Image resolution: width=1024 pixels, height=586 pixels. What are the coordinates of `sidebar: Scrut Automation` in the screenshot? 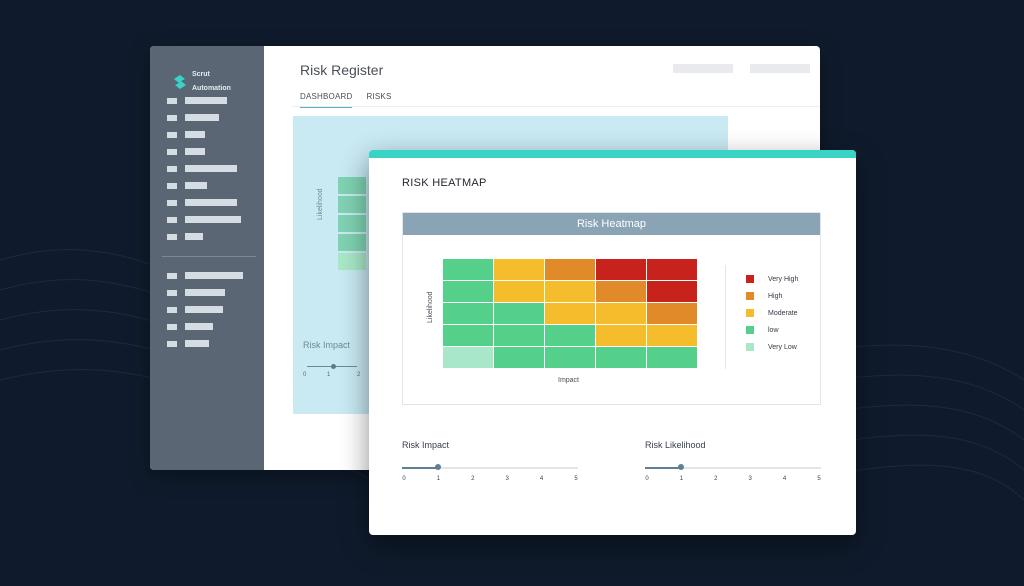 It's located at (207, 258).